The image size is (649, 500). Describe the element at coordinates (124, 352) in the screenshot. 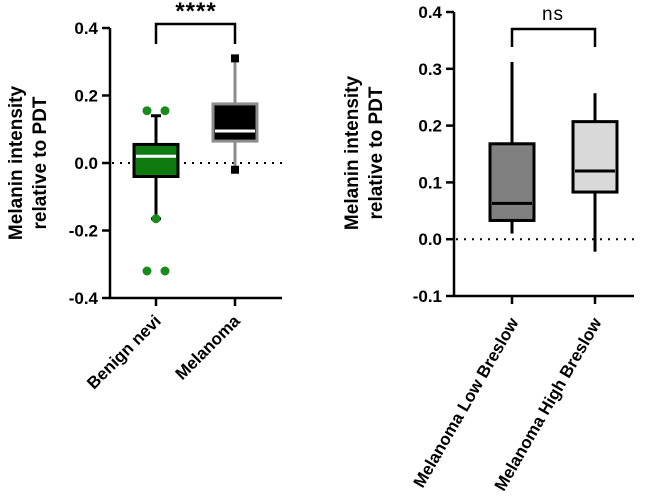

I see `left-category-label-benign: Benign nevi` at that location.